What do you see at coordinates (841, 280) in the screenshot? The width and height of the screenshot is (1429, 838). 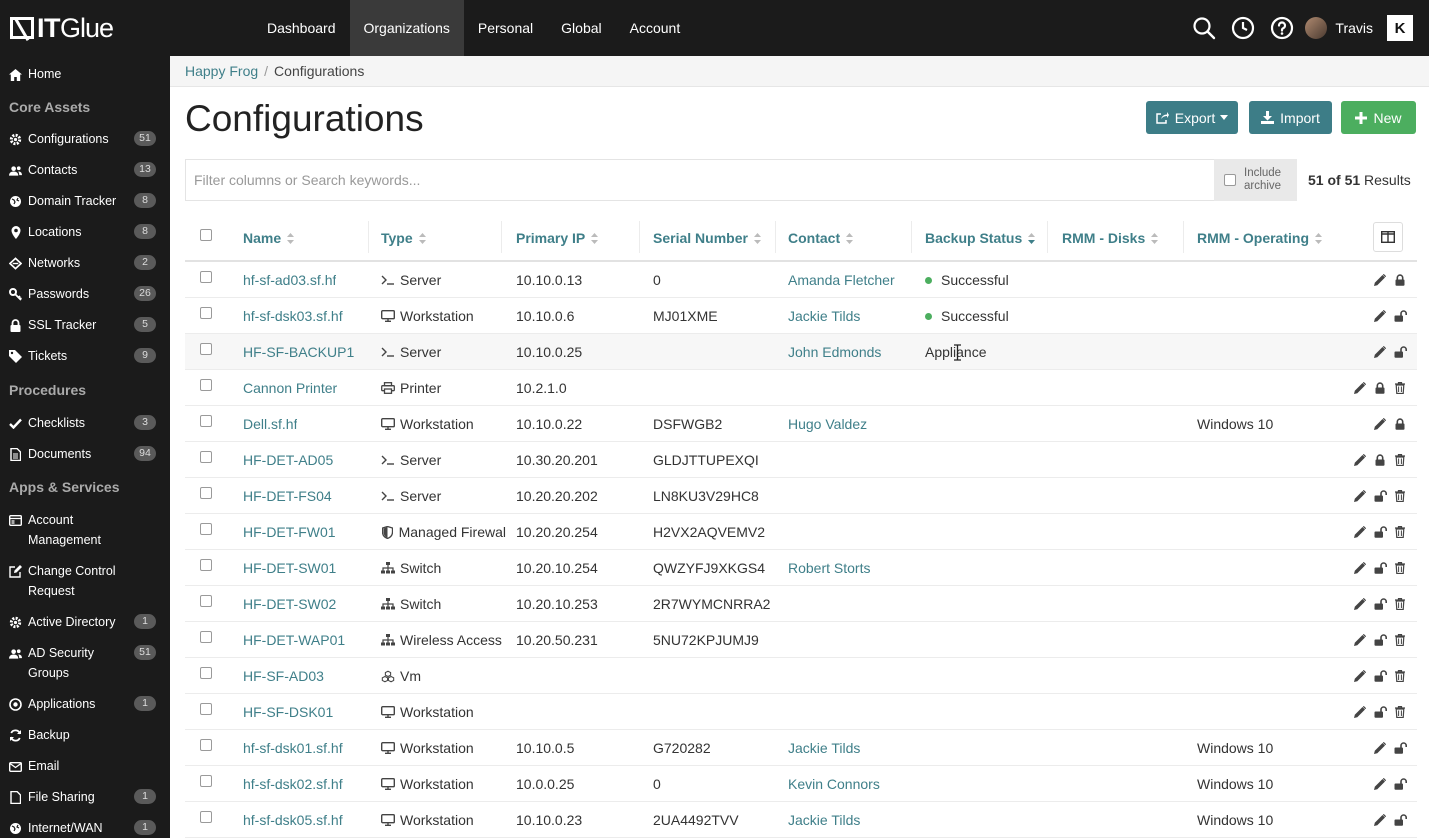 I see `contact-link: Amanda Fletcher` at bounding box center [841, 280].